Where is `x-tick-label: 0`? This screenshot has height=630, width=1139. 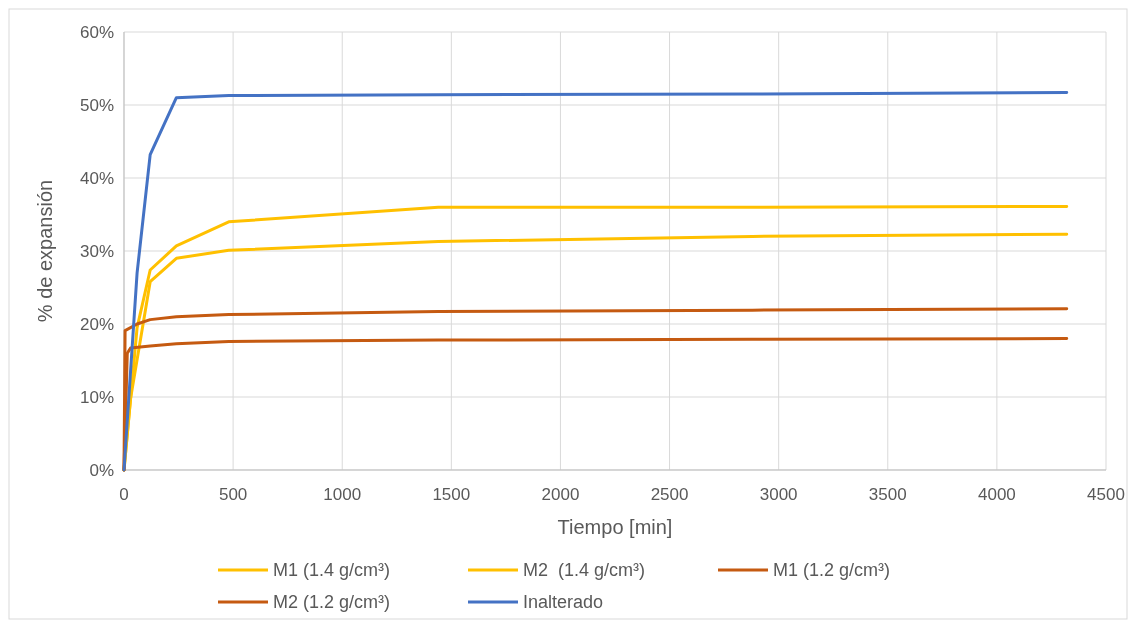
x-tick-label: 0 is located at coordinates (124, 494).